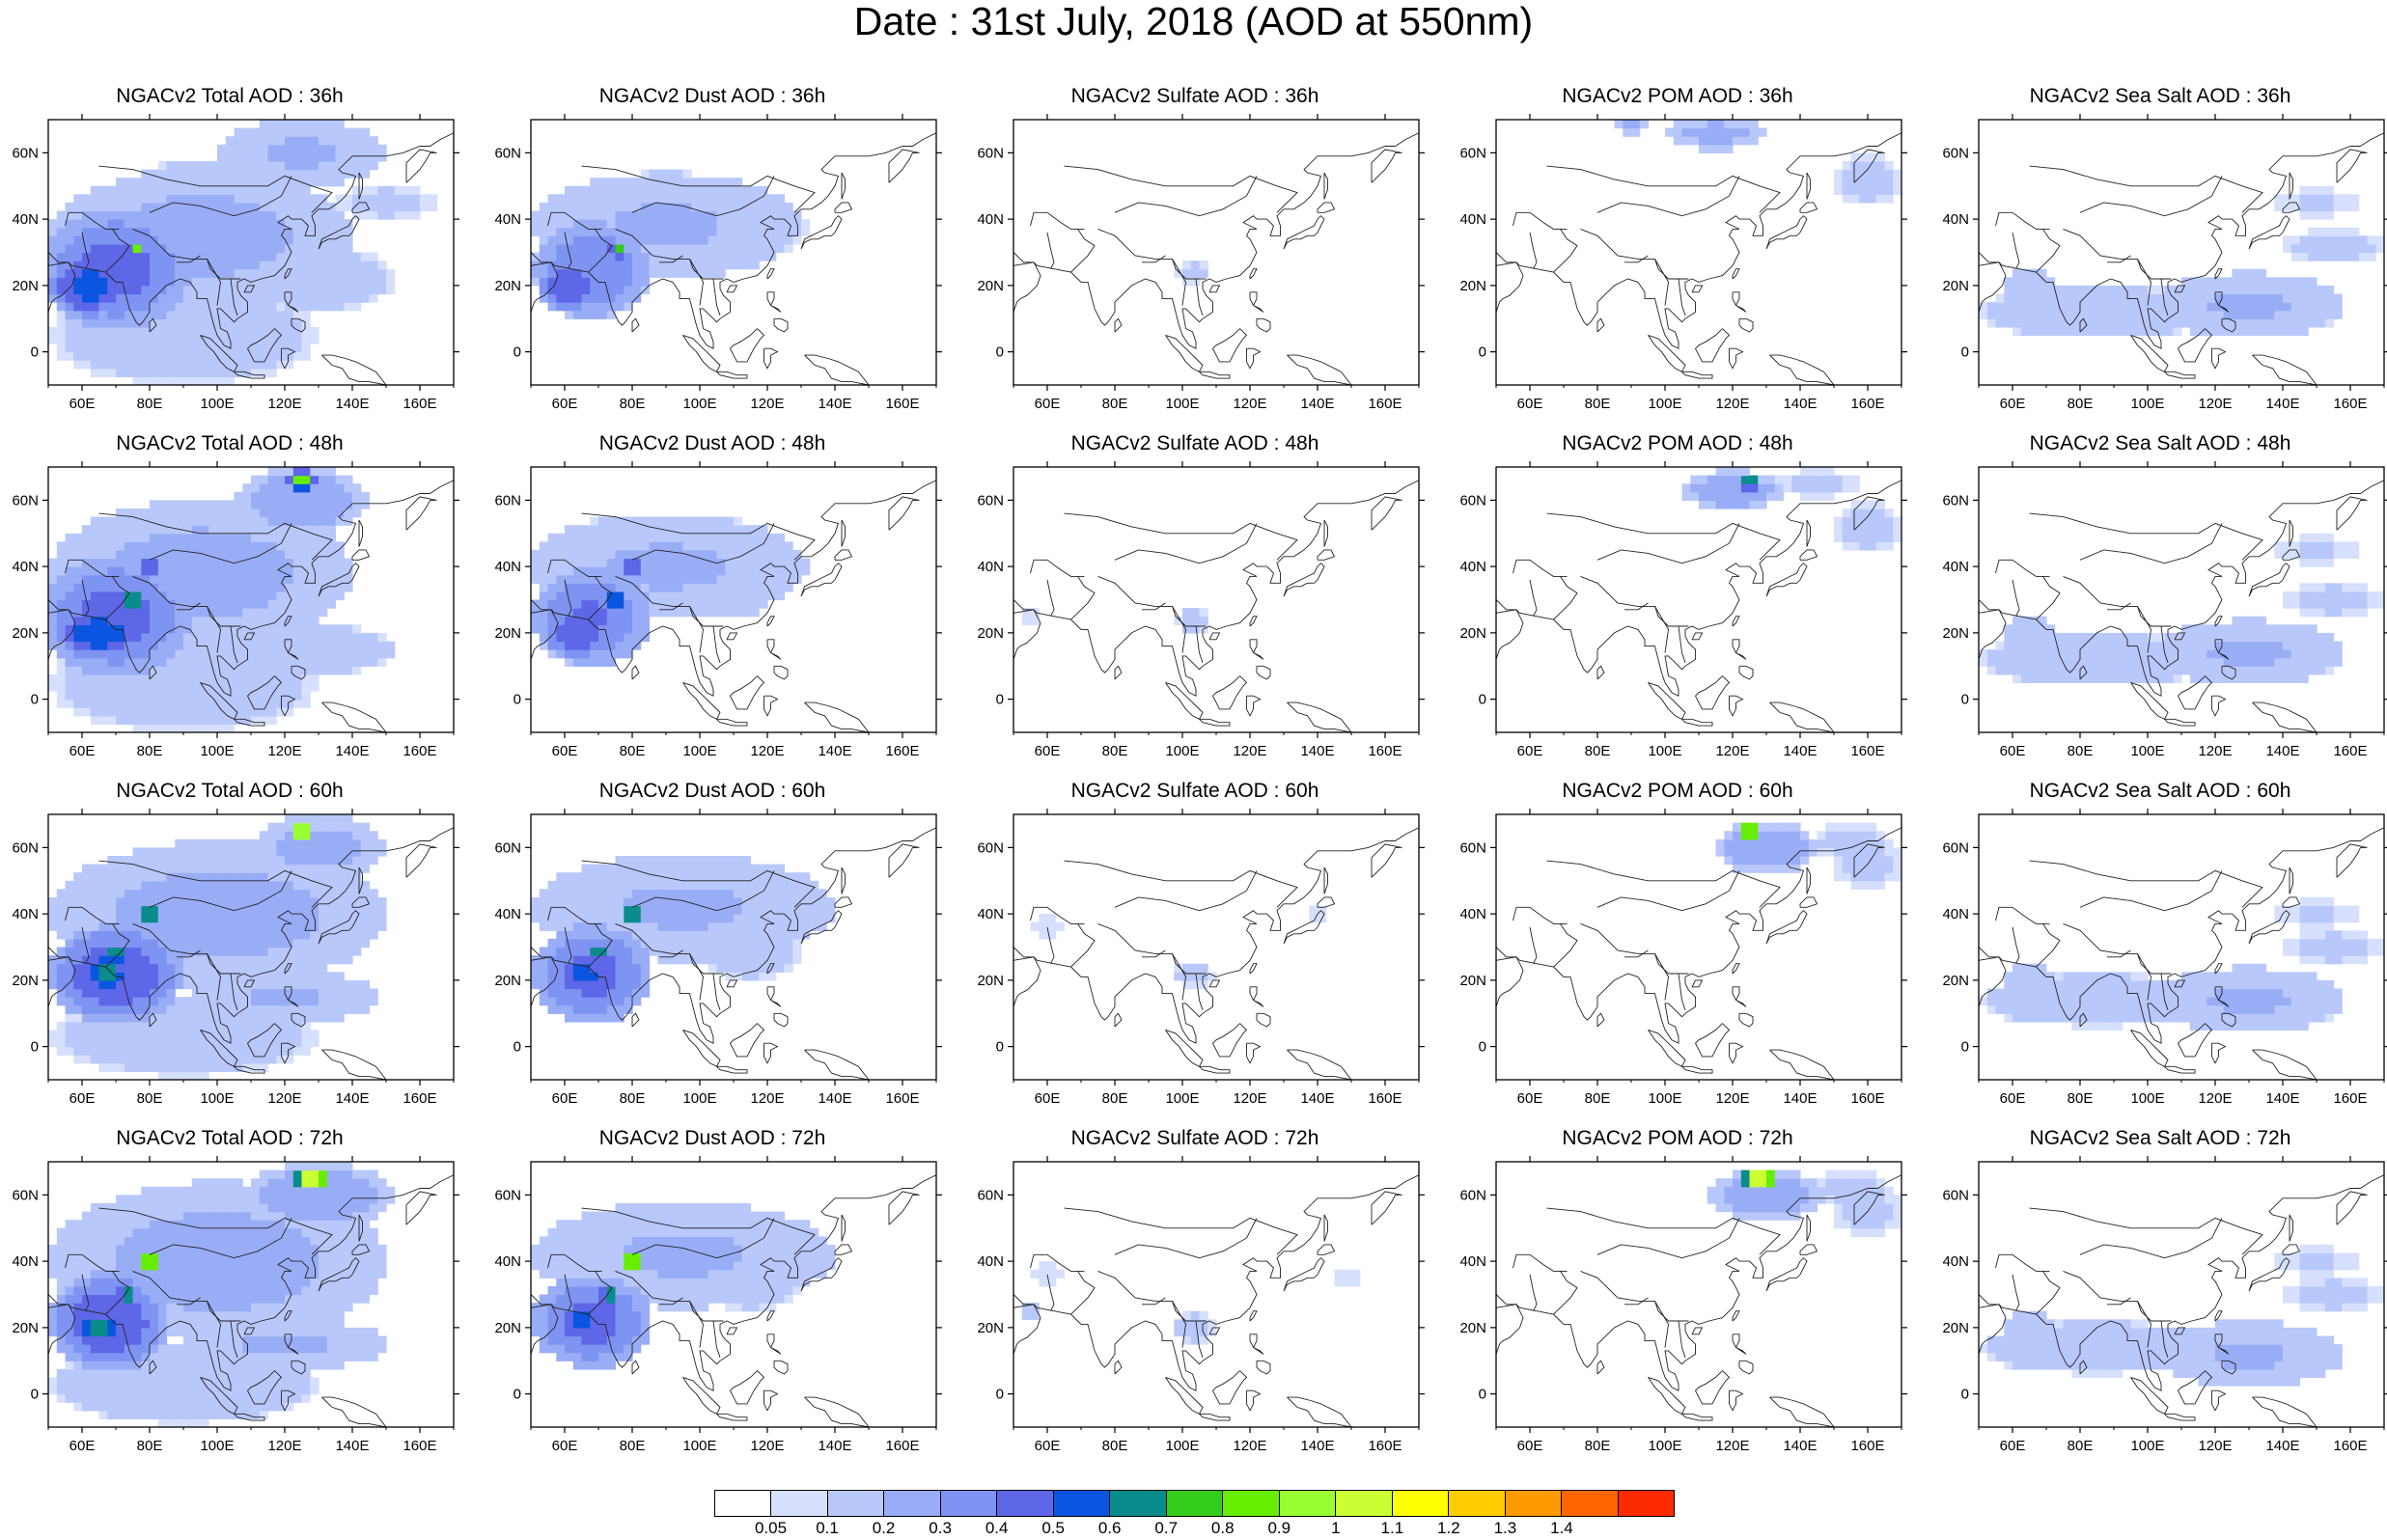 This screenshot has width=2387, height=1540. I want to click on lat-tick-label: 0, so click(517, 700).